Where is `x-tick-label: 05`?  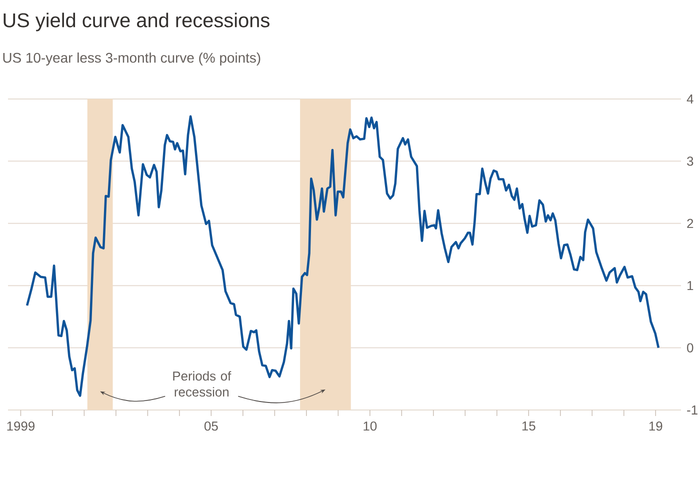
x-tick-label: 05 is located at coordinates (211, 426).